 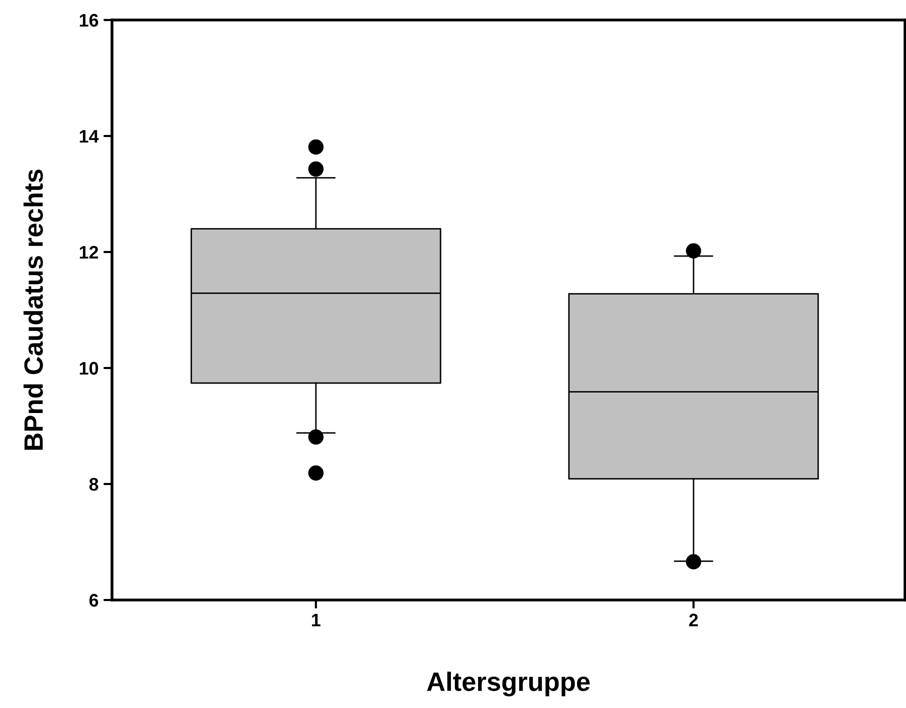 What do you see at coordinates (93, 600) in the screenshot?
I see `y-tick-label: 6` at bounding box center [93, 600].